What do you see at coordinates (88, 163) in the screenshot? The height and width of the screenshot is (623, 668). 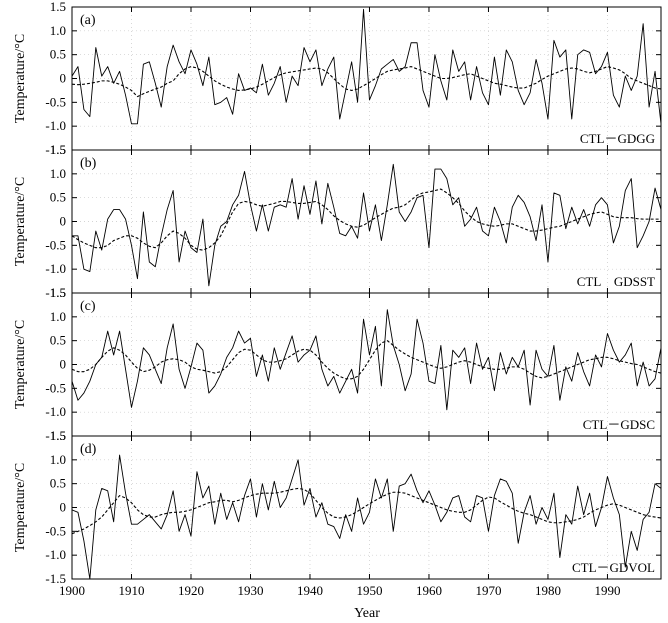 I see `panel-letter: (b)` at bounding box center [88, 163].